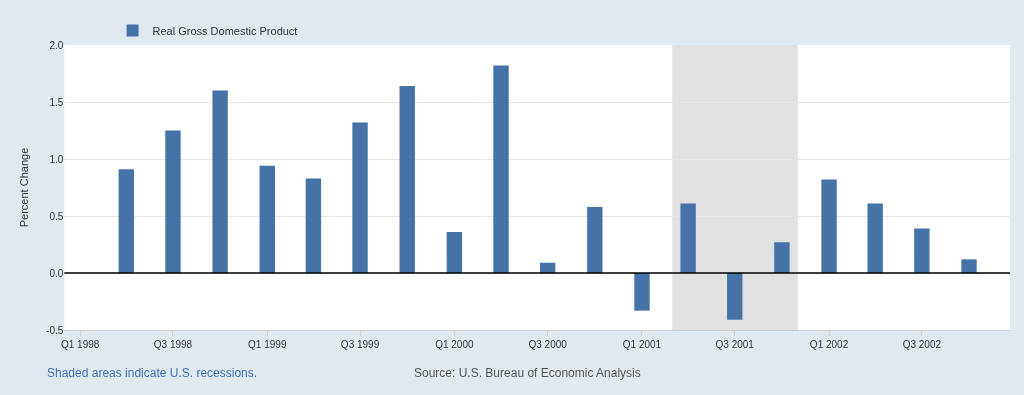 Image resolution: width=1024 pixels, height=395 pixels. Describe the element at coordinates (56, 159) in the screenshot. I see `y-tick-label: 1.0` at that location.